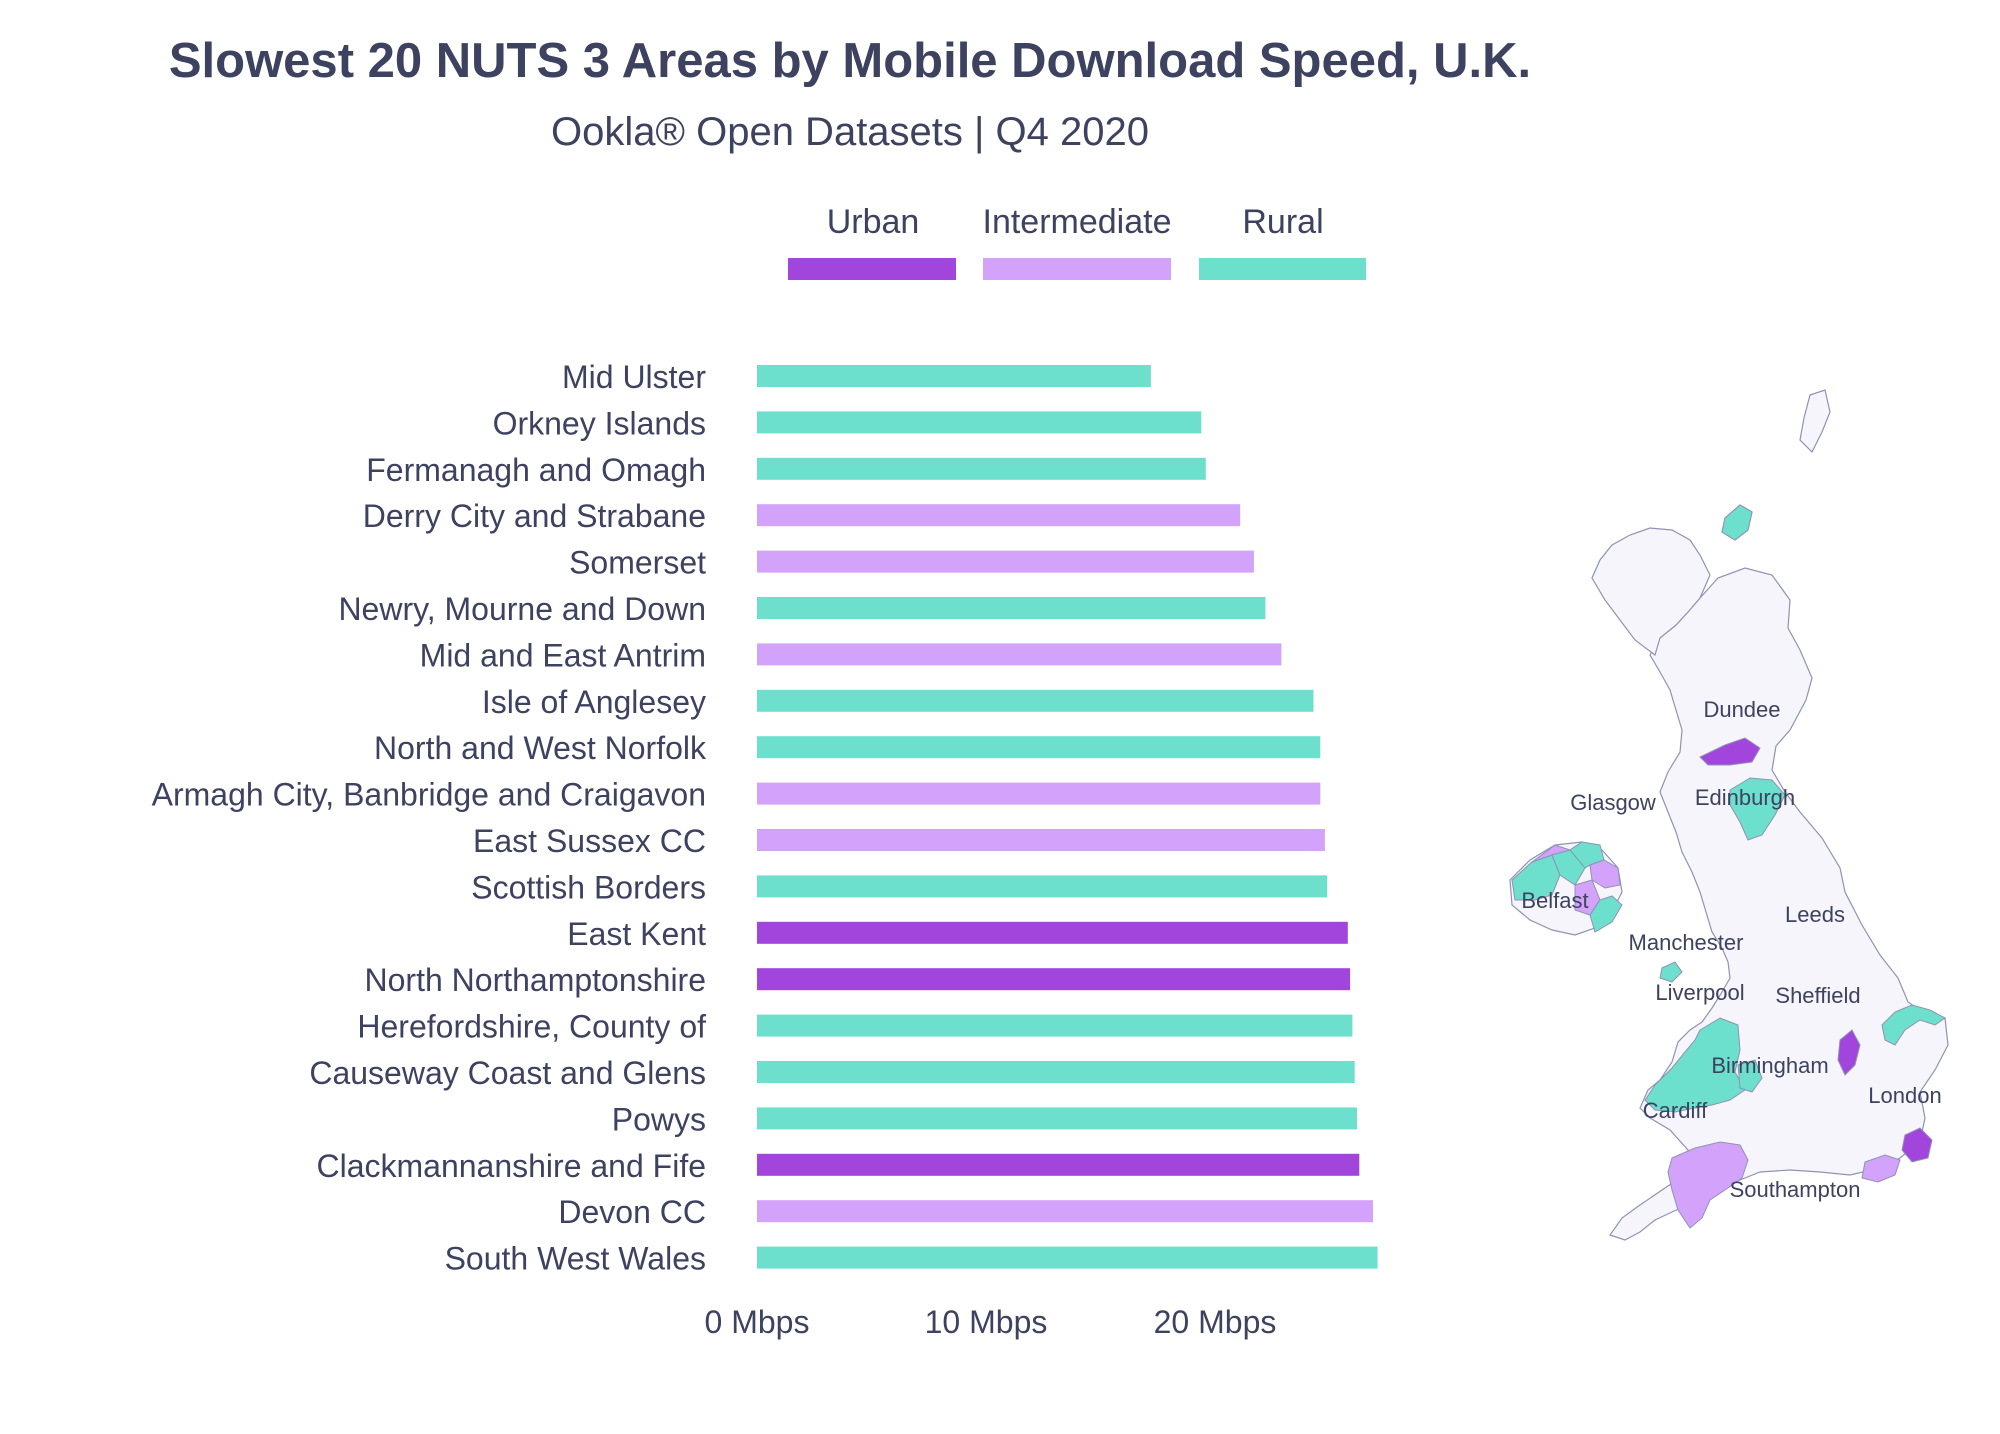  Describe the element at coordinates (588, 887) in the screenshot. I see `category-label: Scottish Borders` at that location.